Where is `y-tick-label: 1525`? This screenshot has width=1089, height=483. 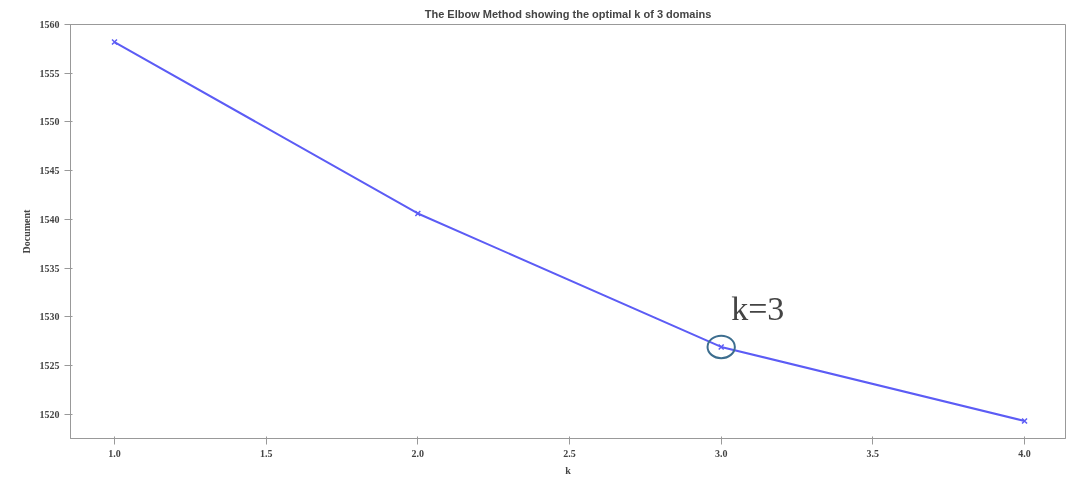
y-tick-label: 1525 is located at coordinates (49, 365).